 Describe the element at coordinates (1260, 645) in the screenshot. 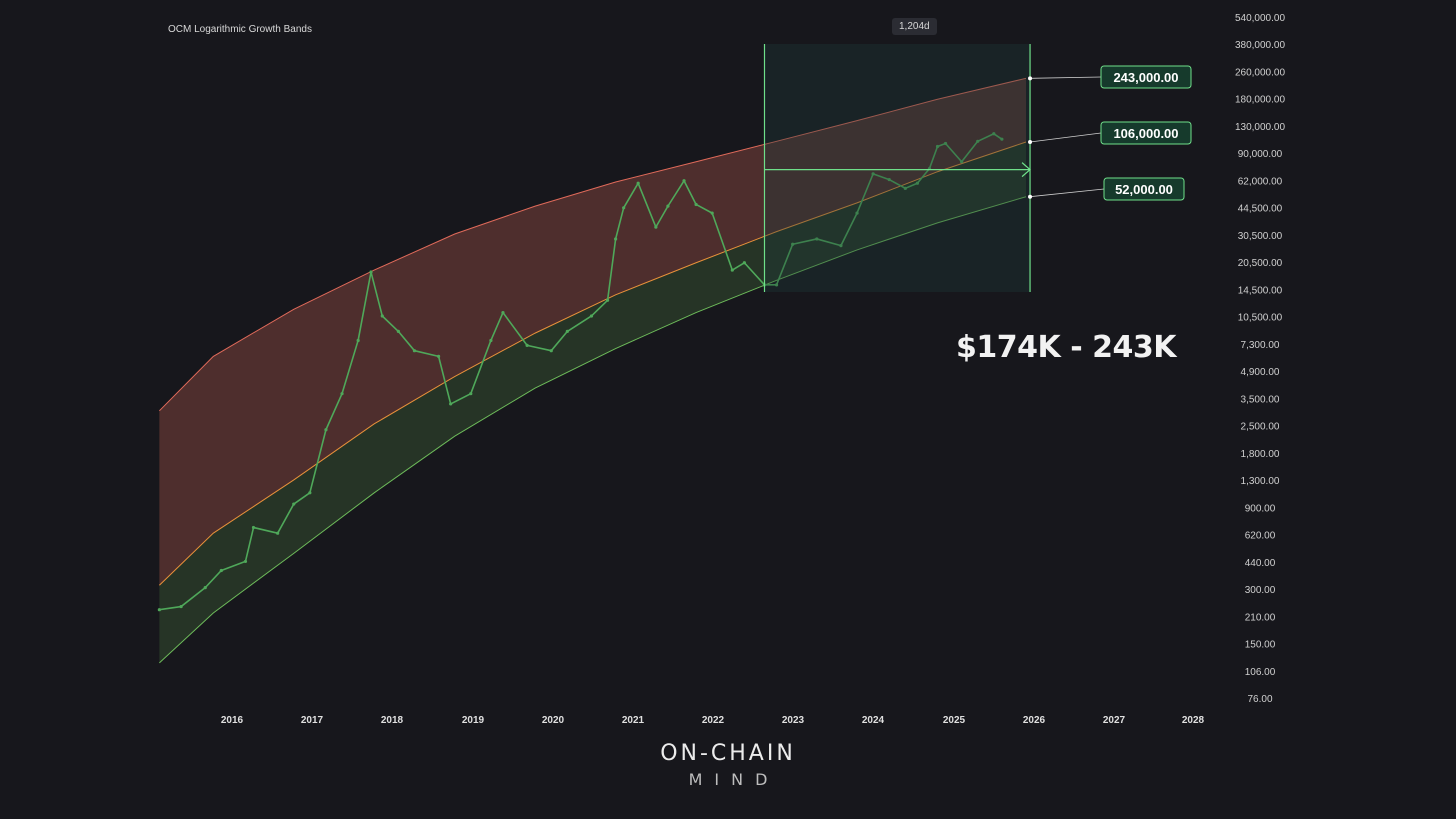

I see `y-tick-label: 150.00` at that location.